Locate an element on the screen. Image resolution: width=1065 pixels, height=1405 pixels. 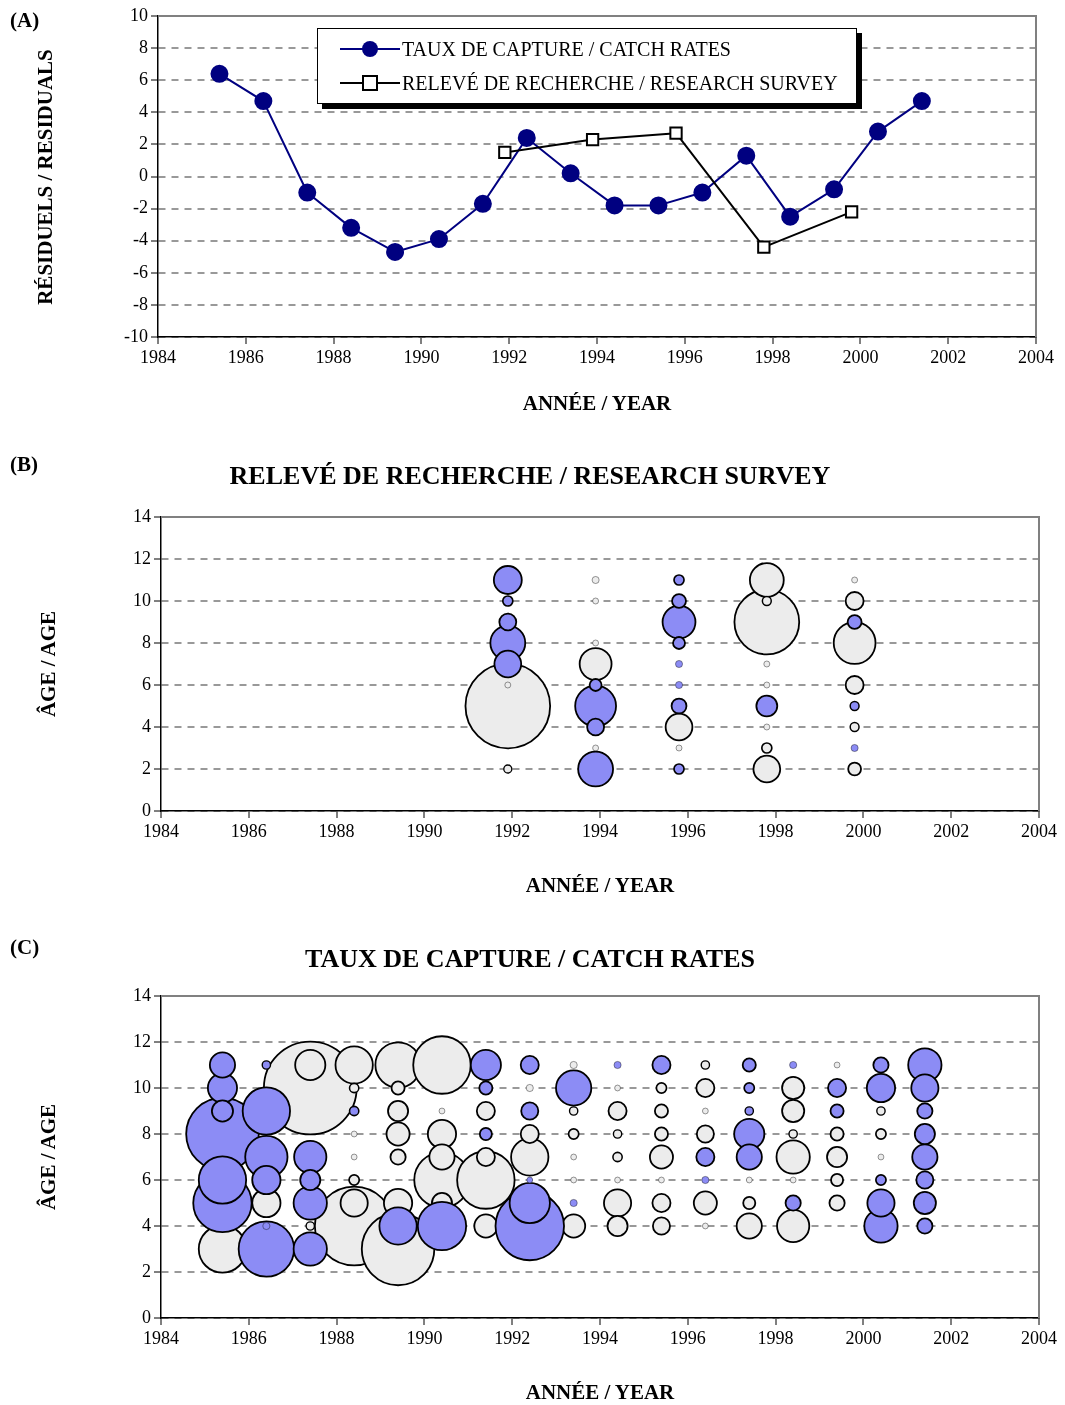
text: (C) is located at coordinates (25, 947).